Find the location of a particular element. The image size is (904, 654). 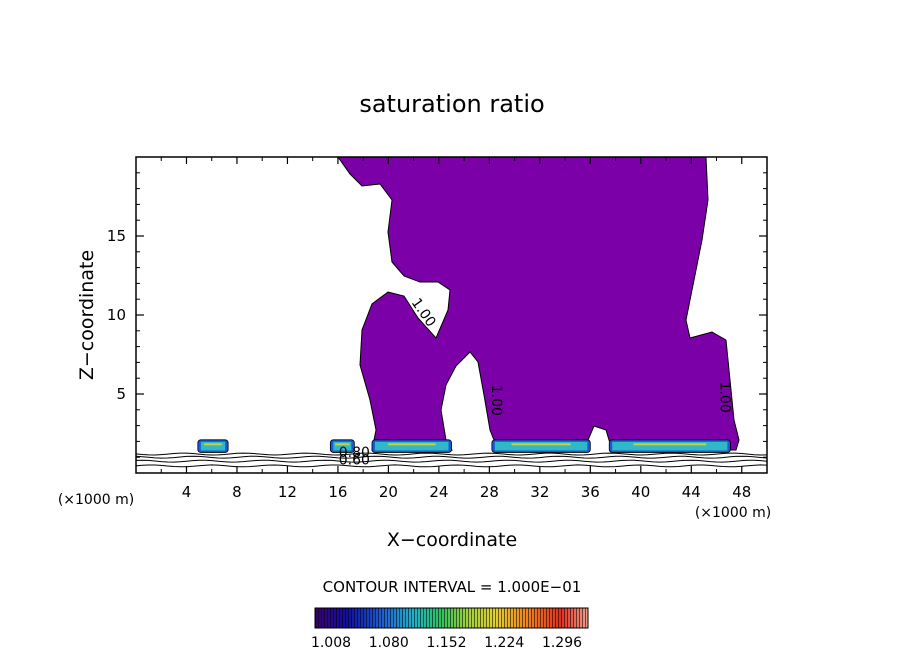

x-axis-label: X−coordinate is located at coordinates (452, 540).